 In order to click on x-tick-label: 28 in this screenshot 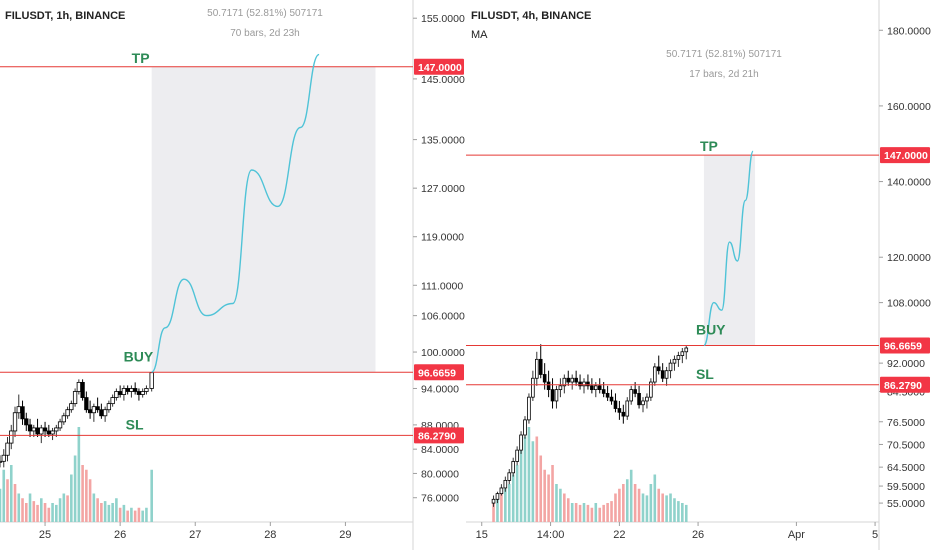, I will do `click(270, 535)`.